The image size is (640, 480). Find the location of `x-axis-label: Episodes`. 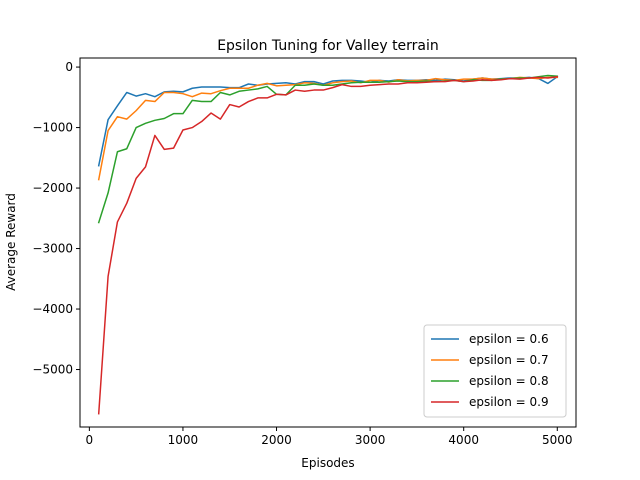

x-axis-label: Episodes is located at coordinates (327, 463).